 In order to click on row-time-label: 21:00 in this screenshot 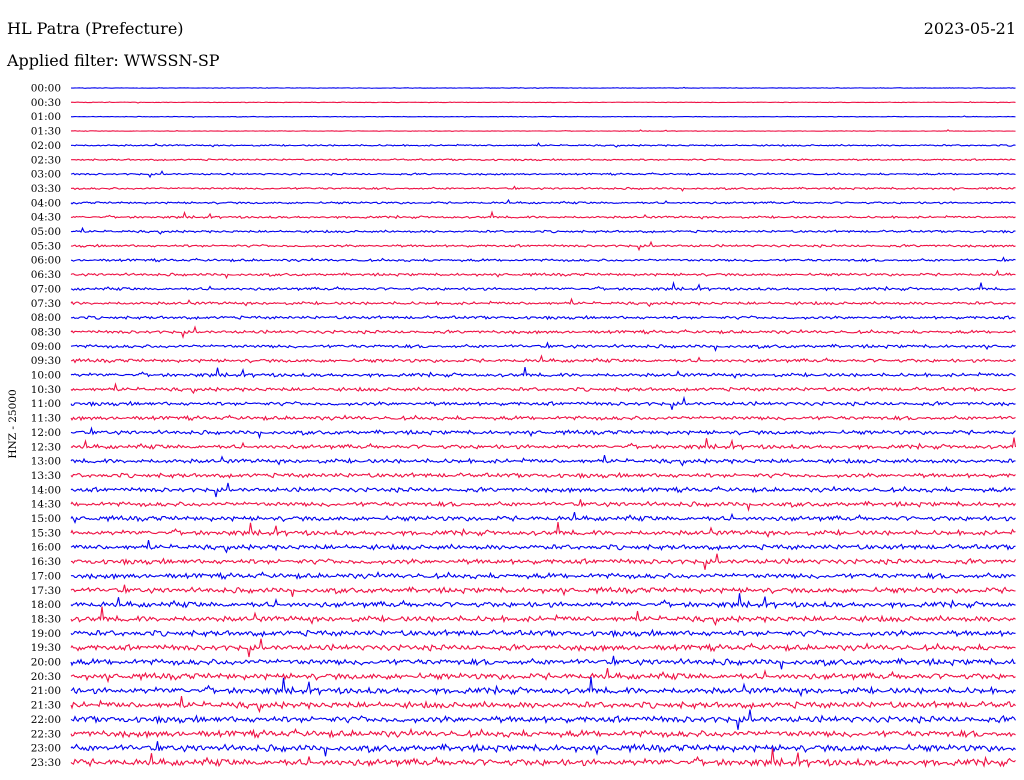, I will do `click(46, 691)`.